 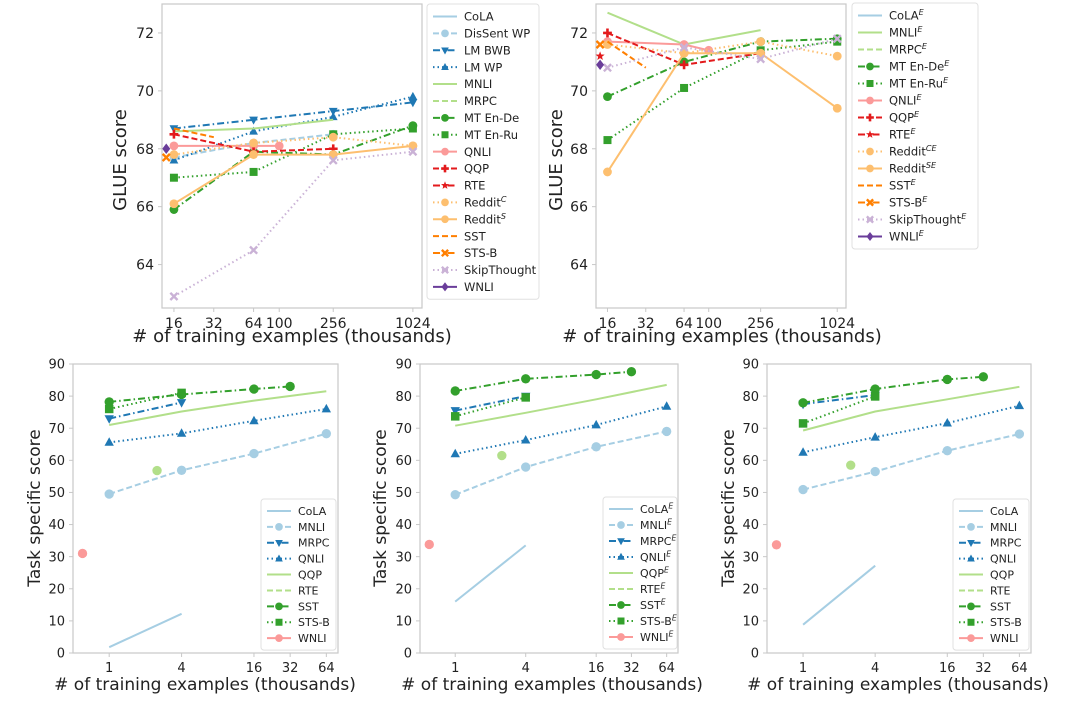 I want to click on legend-item: MT En-DeE, so click(x=904, y=66).